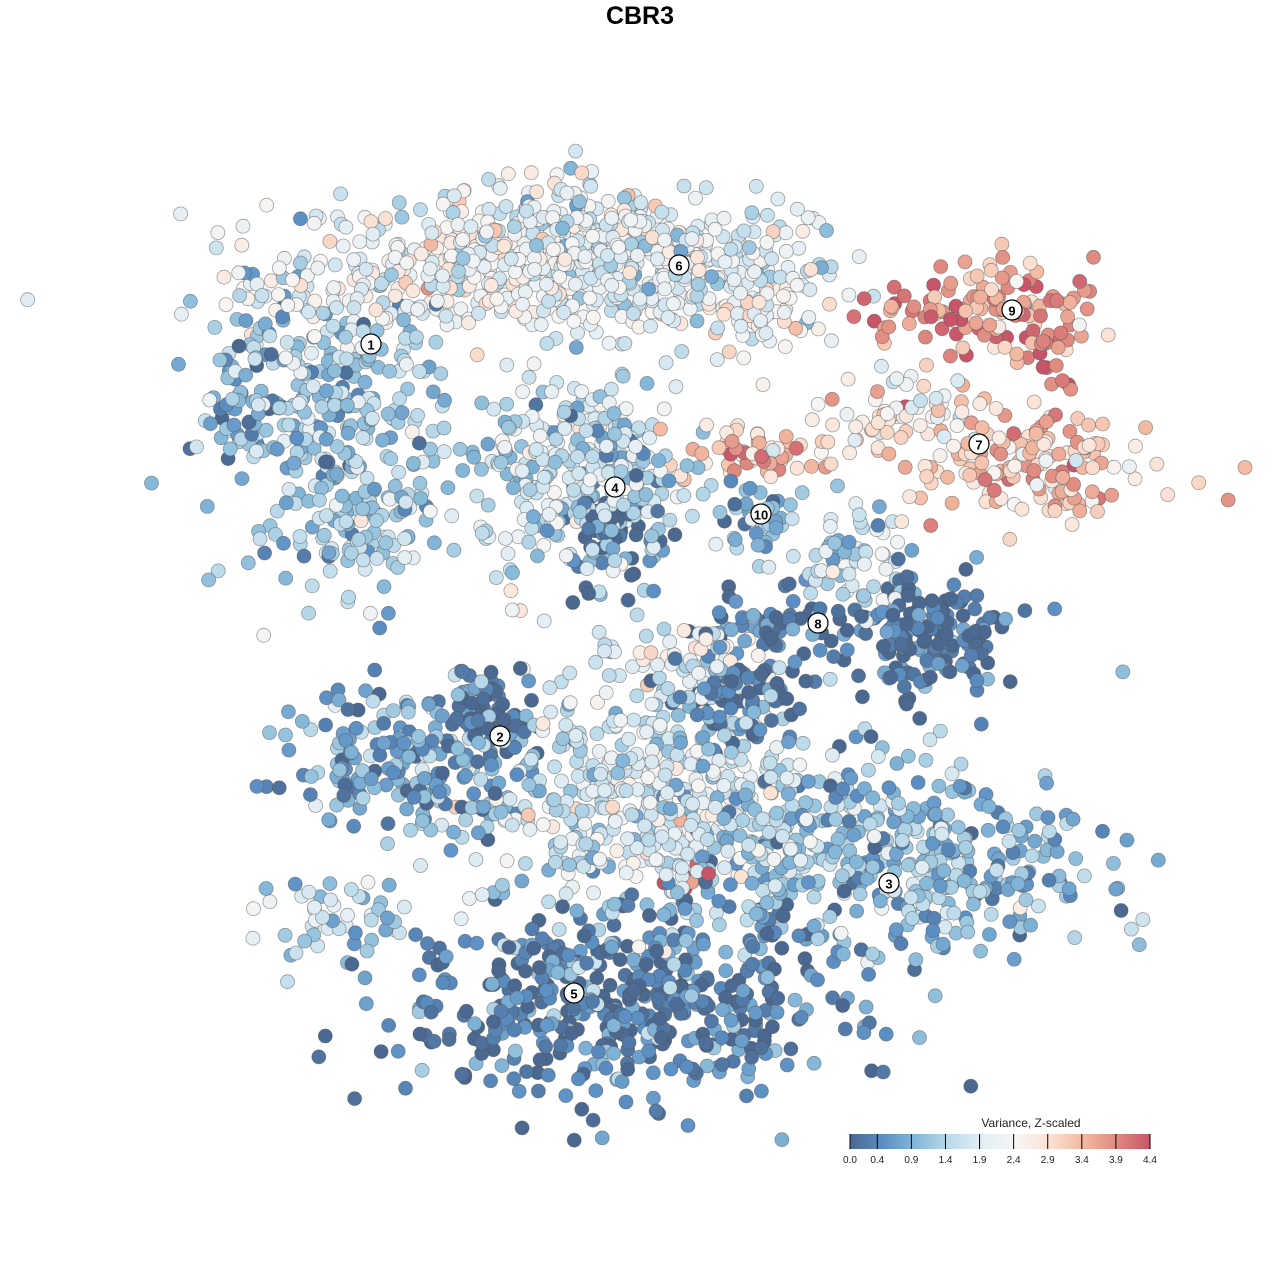  What do you see at coordinates (980, 1160) in the screenshot?
I see `legend-tick-label: 1.9` at bounding box center [980, 1160].